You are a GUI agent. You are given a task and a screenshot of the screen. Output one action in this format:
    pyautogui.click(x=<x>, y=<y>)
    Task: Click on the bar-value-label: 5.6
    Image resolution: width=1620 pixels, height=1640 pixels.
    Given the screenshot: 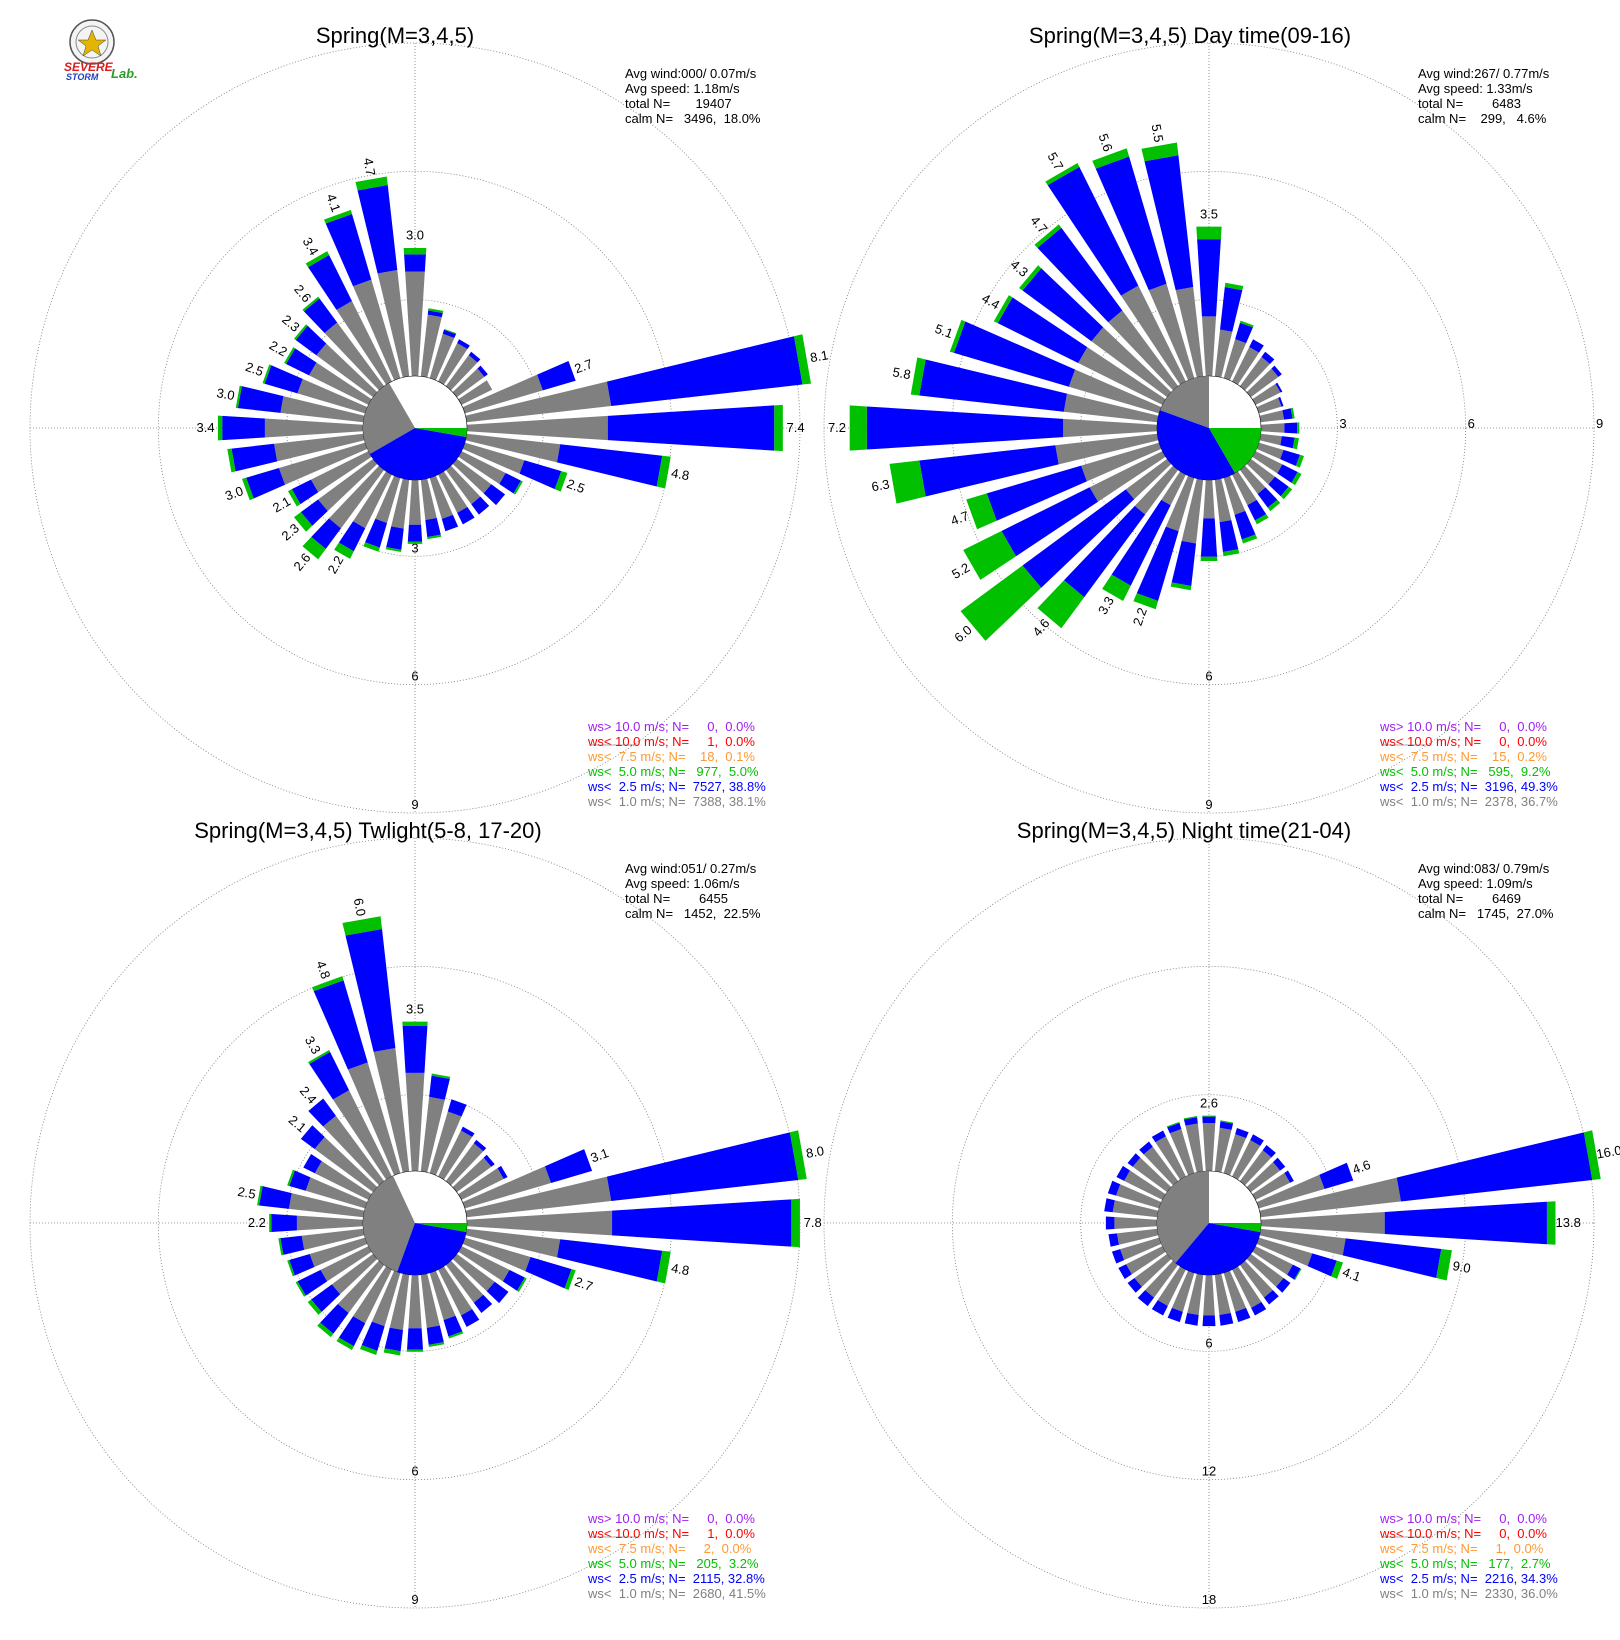 What is the action you would take?
    pyautogui.click(x=1106, y=143)
    